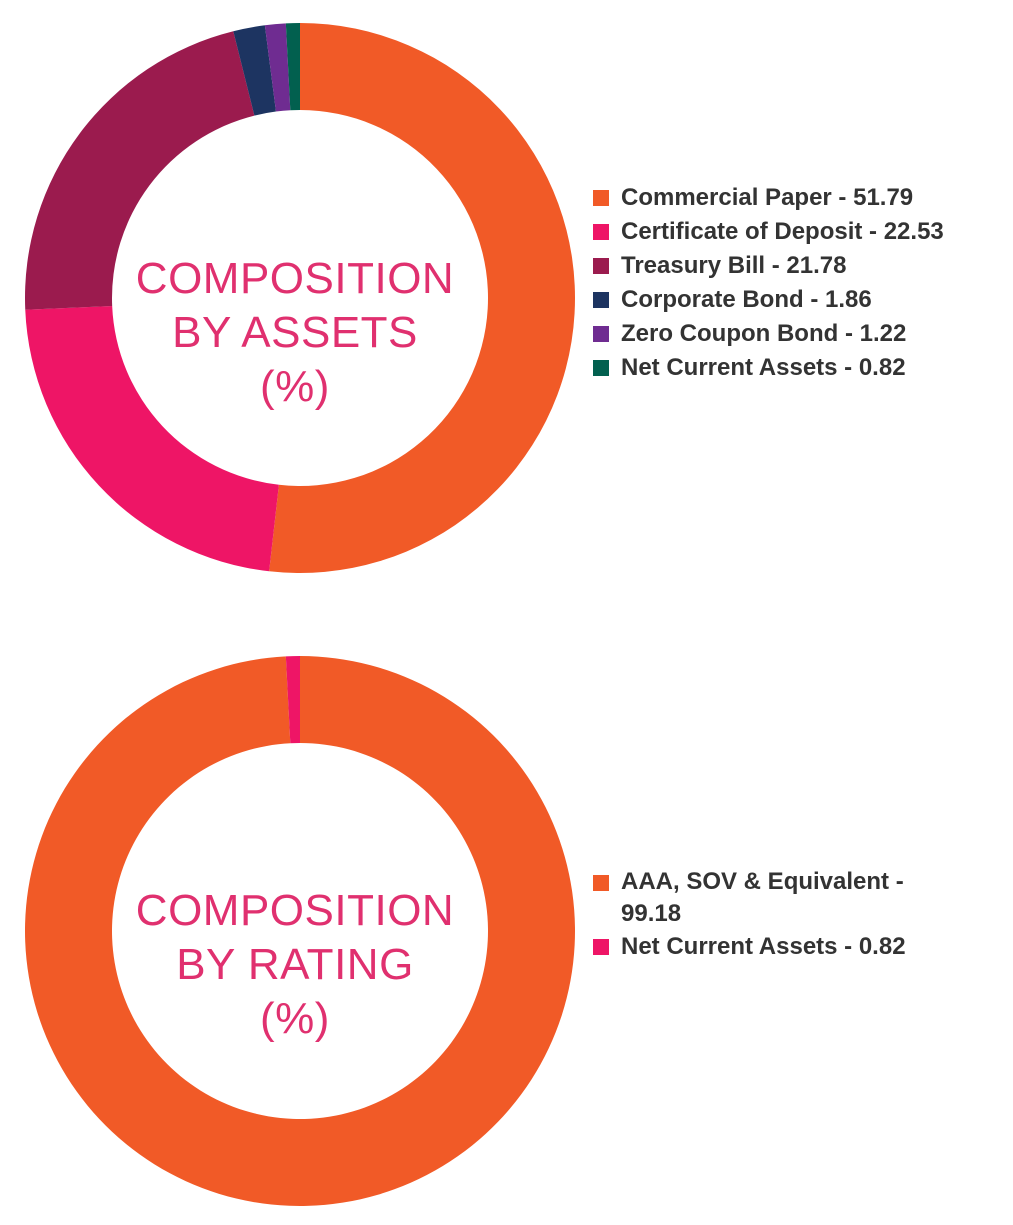  I want to click on legend-item: AAA, SOV & Equivalent - 99.18, so click(772, 898).